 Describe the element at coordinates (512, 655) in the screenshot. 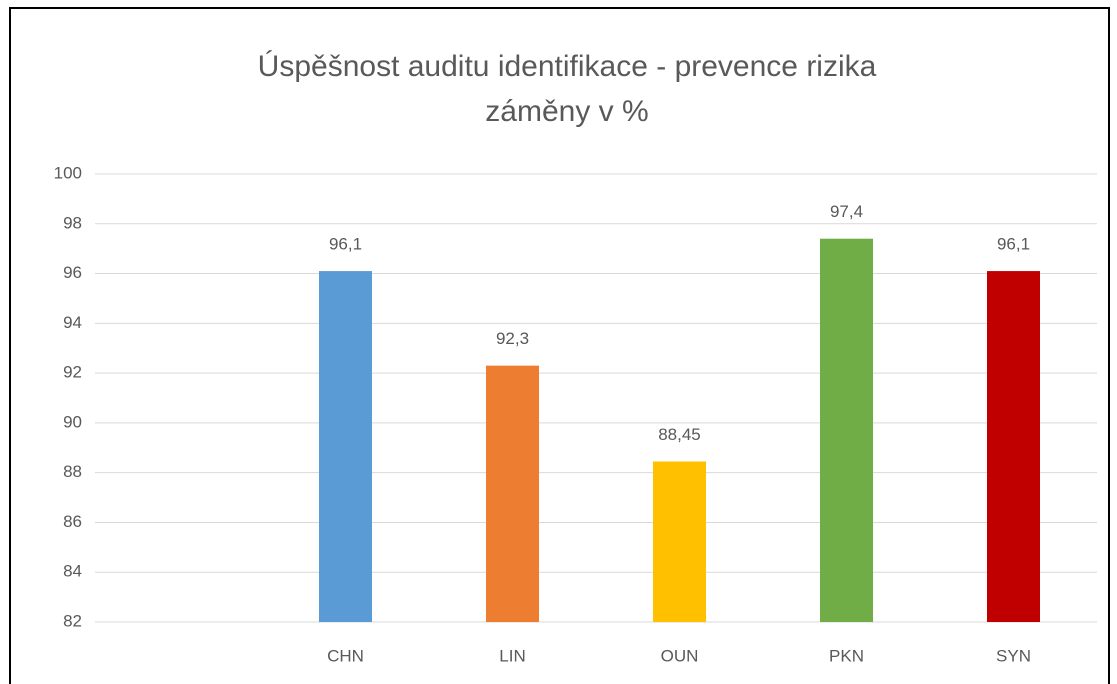

I see `x-tick-label: LIN` at that location.